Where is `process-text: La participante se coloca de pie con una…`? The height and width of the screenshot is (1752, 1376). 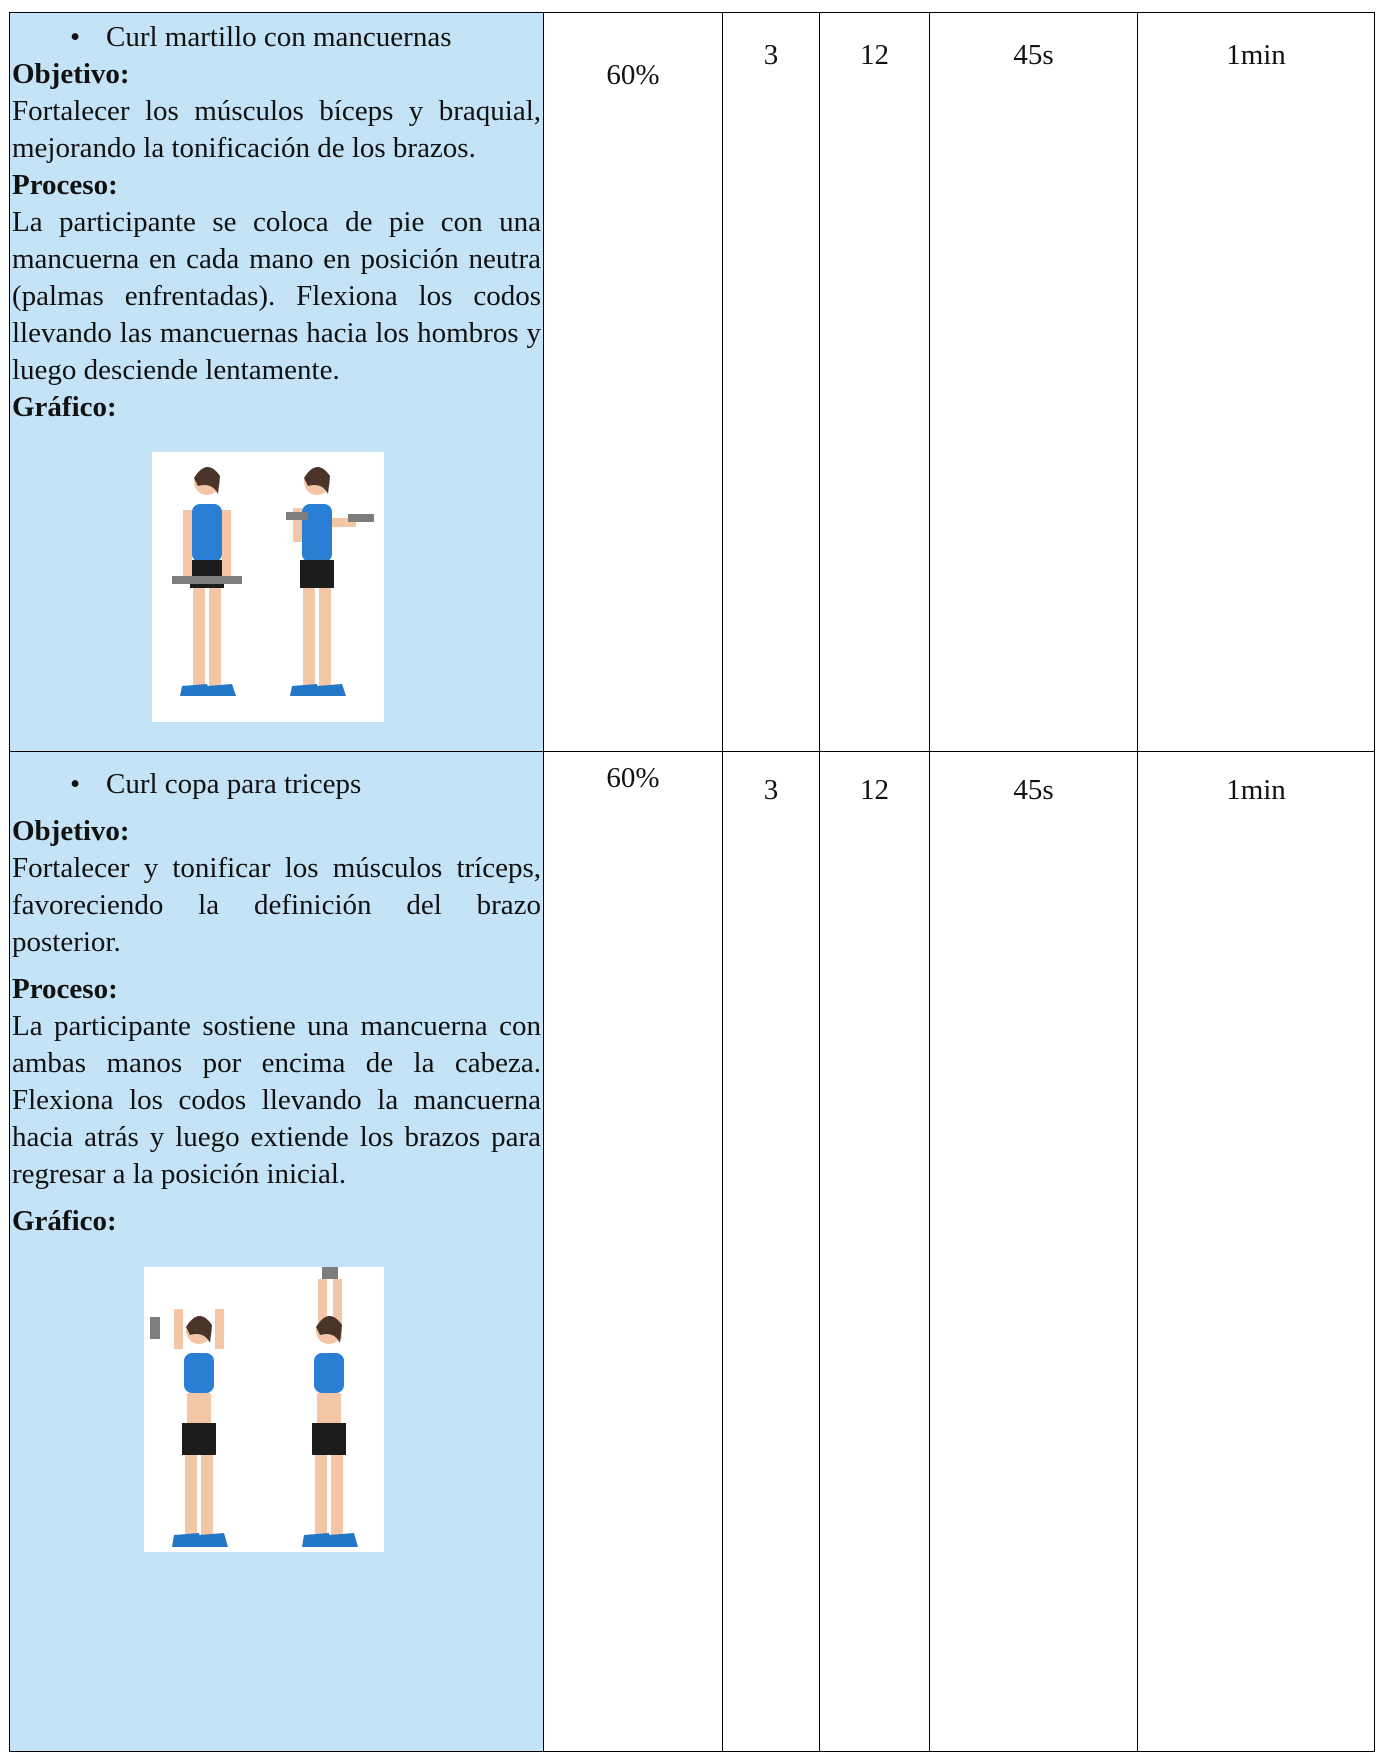
process-text: La participante se coloca de pie con una… is located at coordinates (276, 296).